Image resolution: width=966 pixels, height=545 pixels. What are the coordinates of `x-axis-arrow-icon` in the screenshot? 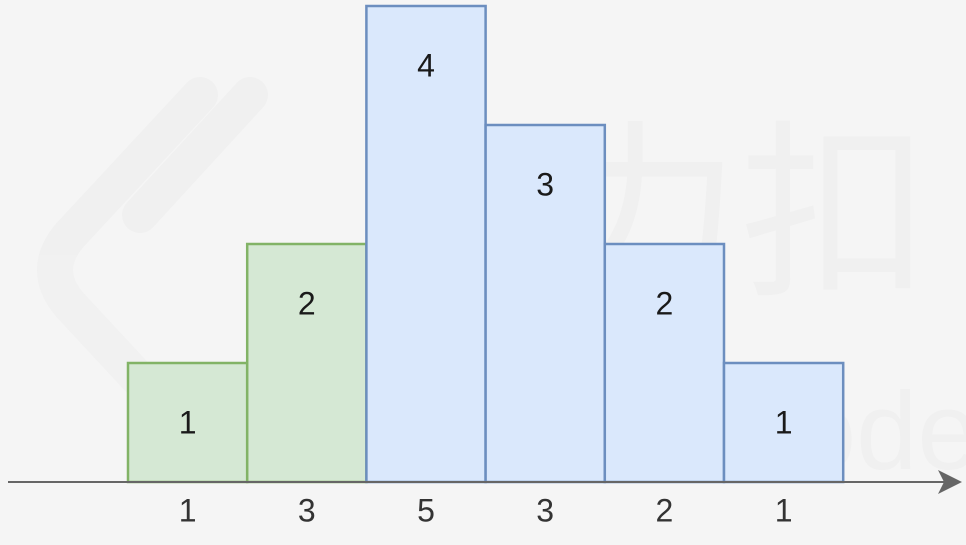 It's located at (950, 482).